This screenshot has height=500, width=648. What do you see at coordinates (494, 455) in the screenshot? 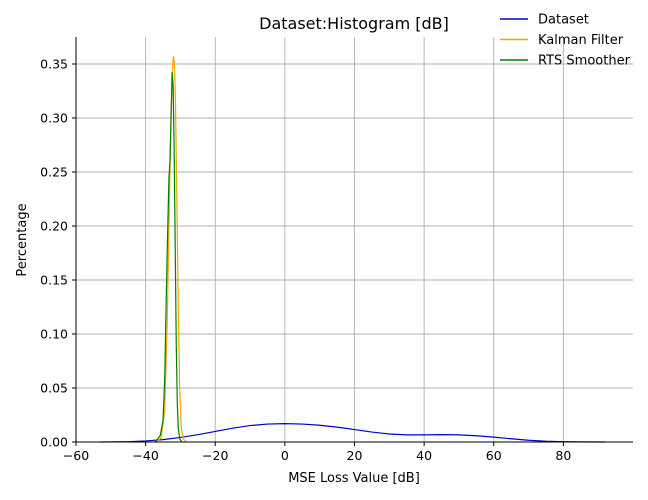
I see `x-tick-label: 60` at bounding box center [494, 455].